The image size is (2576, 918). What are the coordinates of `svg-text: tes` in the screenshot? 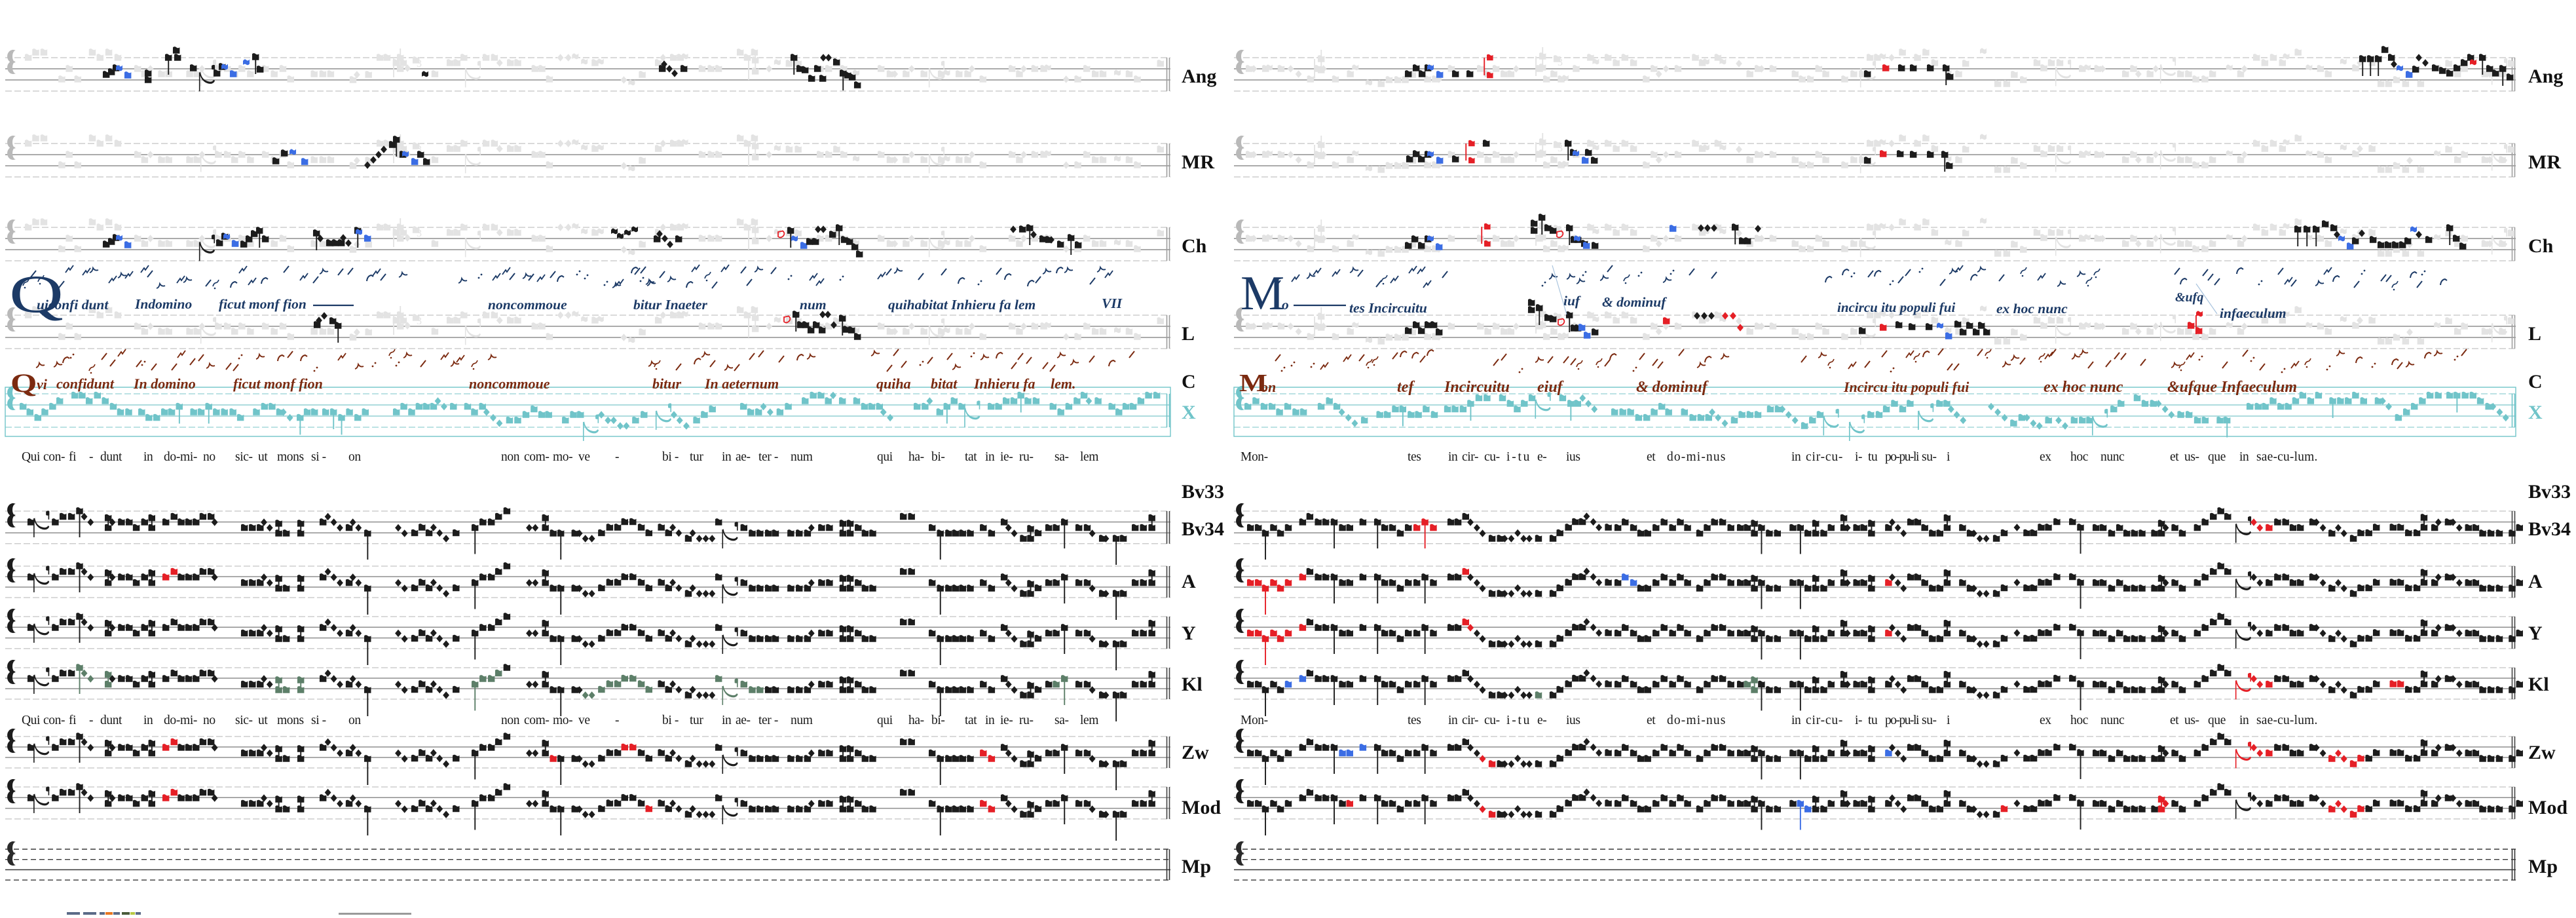 It's located at (1414, 720).